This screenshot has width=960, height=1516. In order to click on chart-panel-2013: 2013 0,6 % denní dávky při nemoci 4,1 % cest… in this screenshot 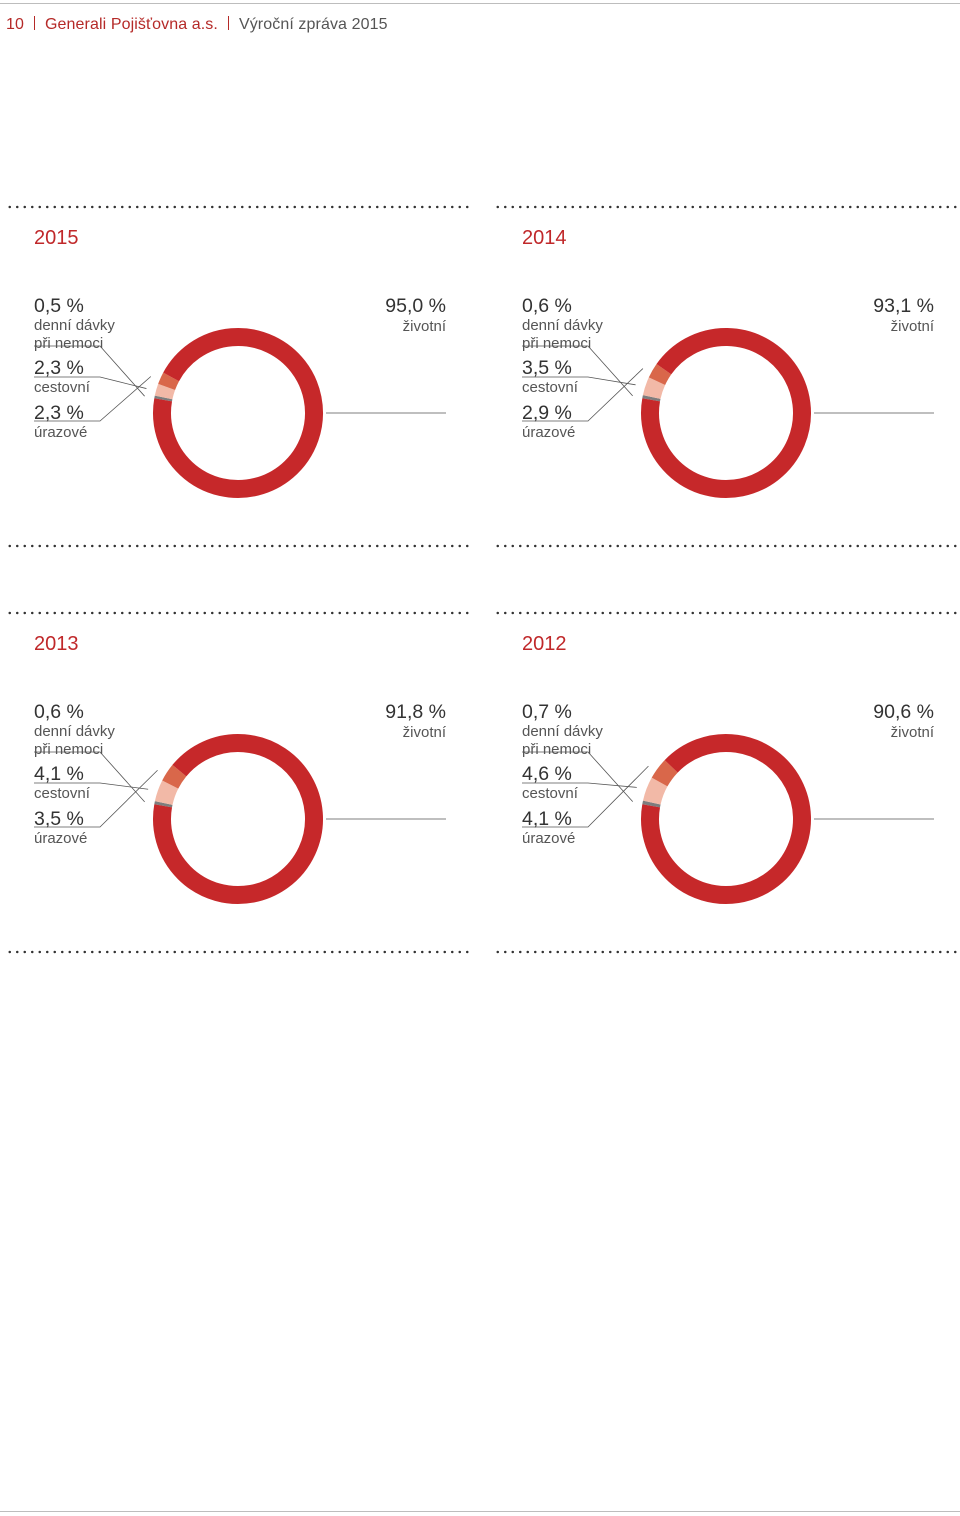, I will do `click(240, 782)`.